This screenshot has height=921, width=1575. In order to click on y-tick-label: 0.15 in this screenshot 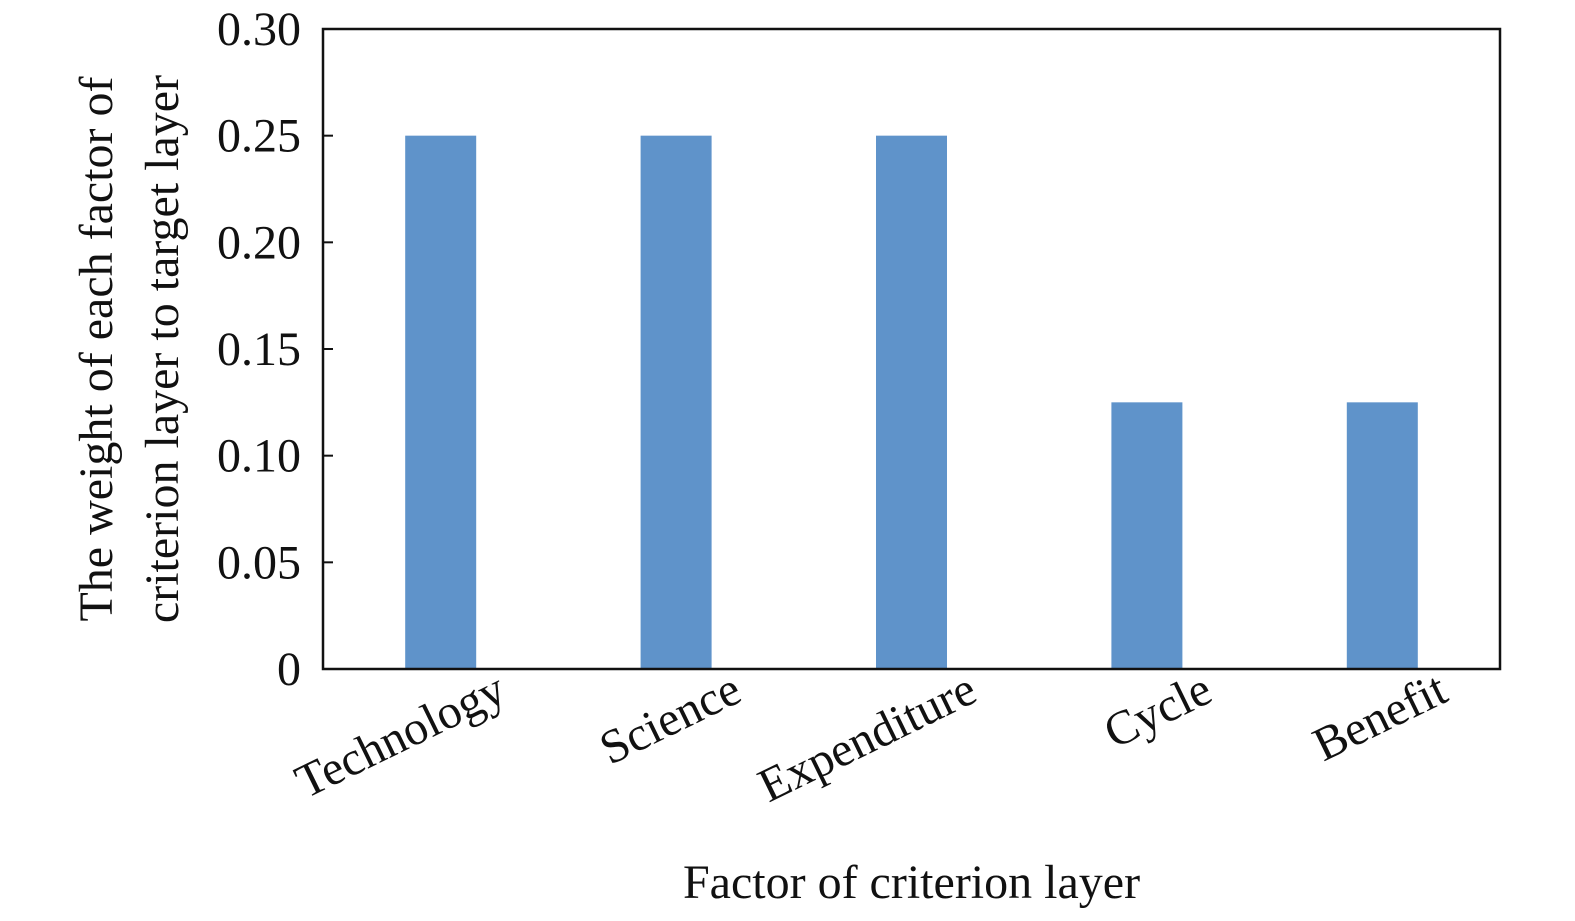, I will do `click(259, 349)`.